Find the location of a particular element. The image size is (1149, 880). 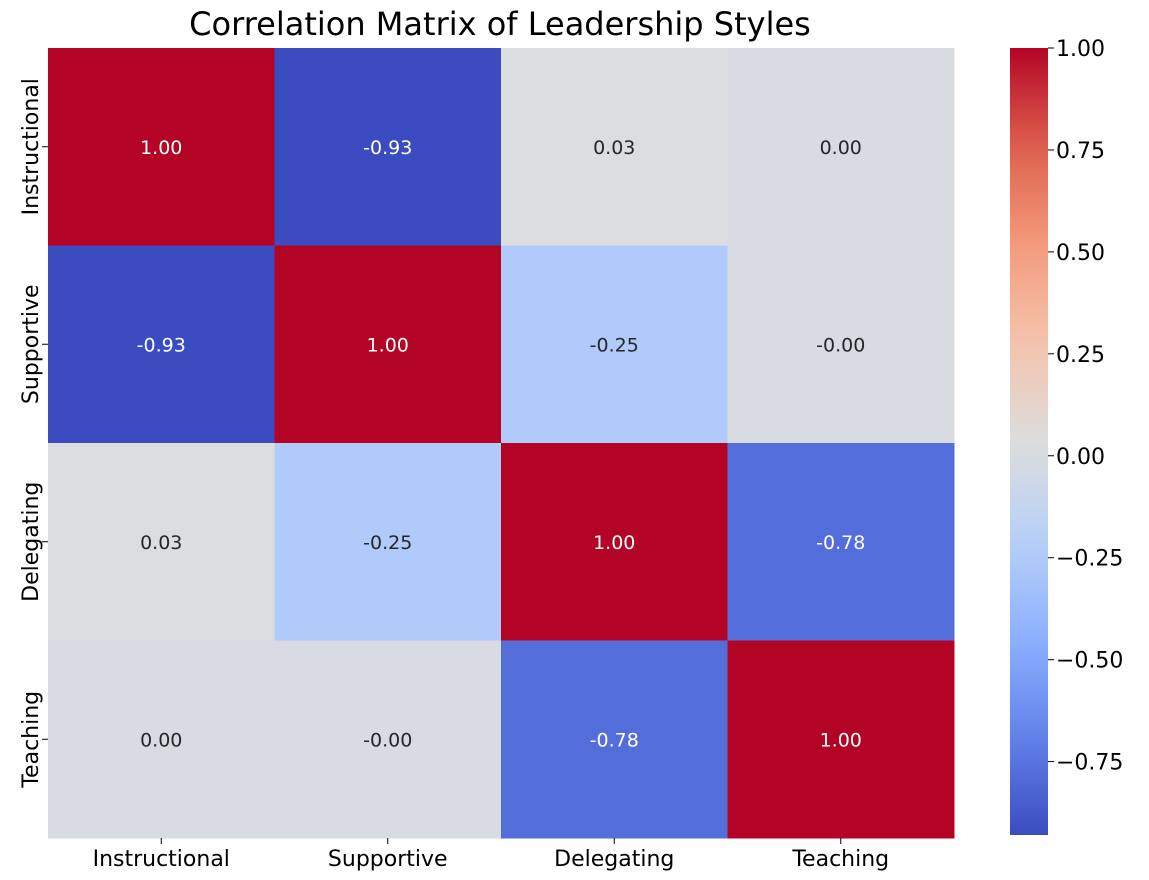

colorbar-gradient is located at coordinates (1029, 441).